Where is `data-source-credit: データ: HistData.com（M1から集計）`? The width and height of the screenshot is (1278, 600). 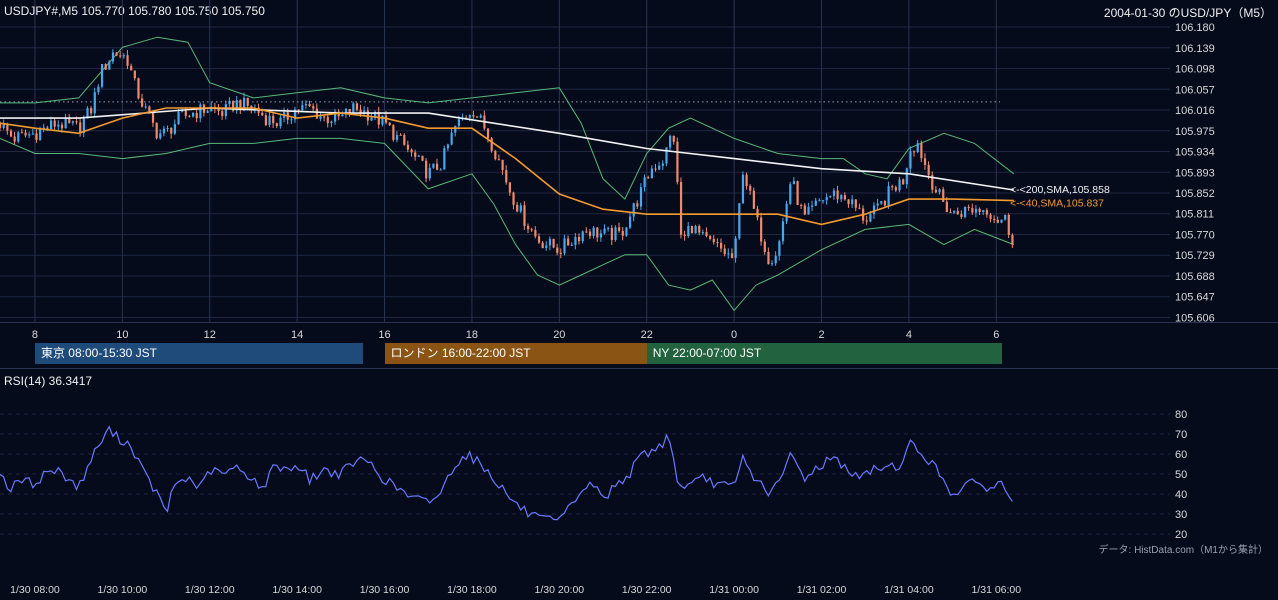
data-source-credit: データ: HistData.com（M1から集計） is located at coordinates (1183, 550).